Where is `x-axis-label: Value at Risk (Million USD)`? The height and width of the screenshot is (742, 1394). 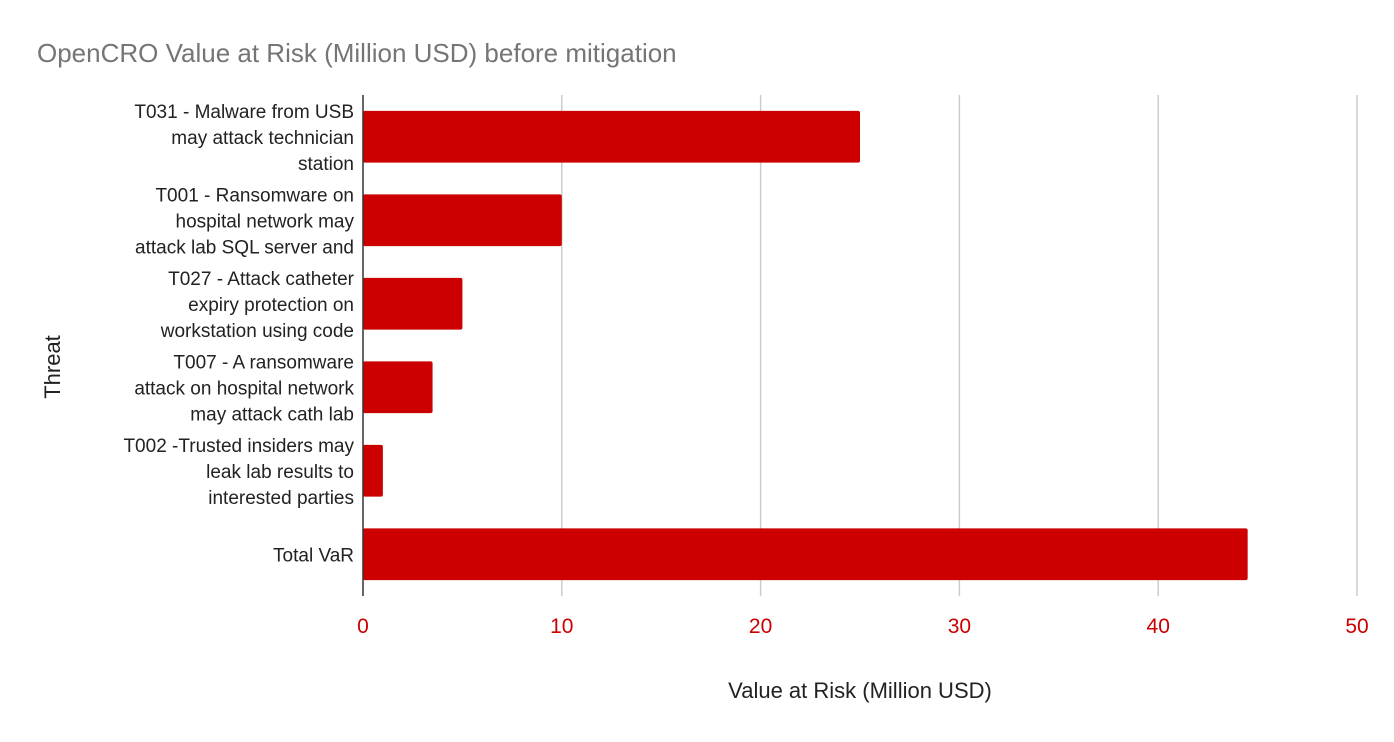
x-axis-label: Value at Risk (Million USD) is located at coordinates (860, 690).